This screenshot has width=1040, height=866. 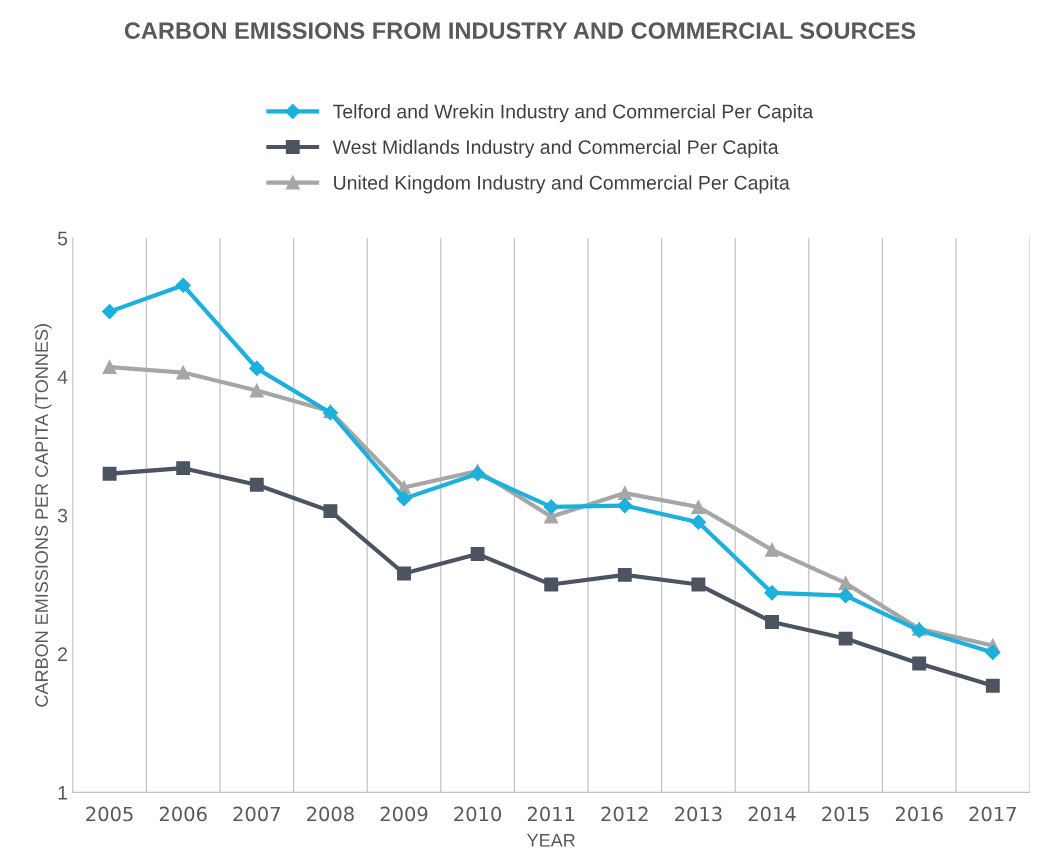 What do you see at coordinates (573, 113) in the screenshot?
I see `legend-label: Telford and Wrekin Industry and Commercial Per Capita` at bounding box center [573, 113].